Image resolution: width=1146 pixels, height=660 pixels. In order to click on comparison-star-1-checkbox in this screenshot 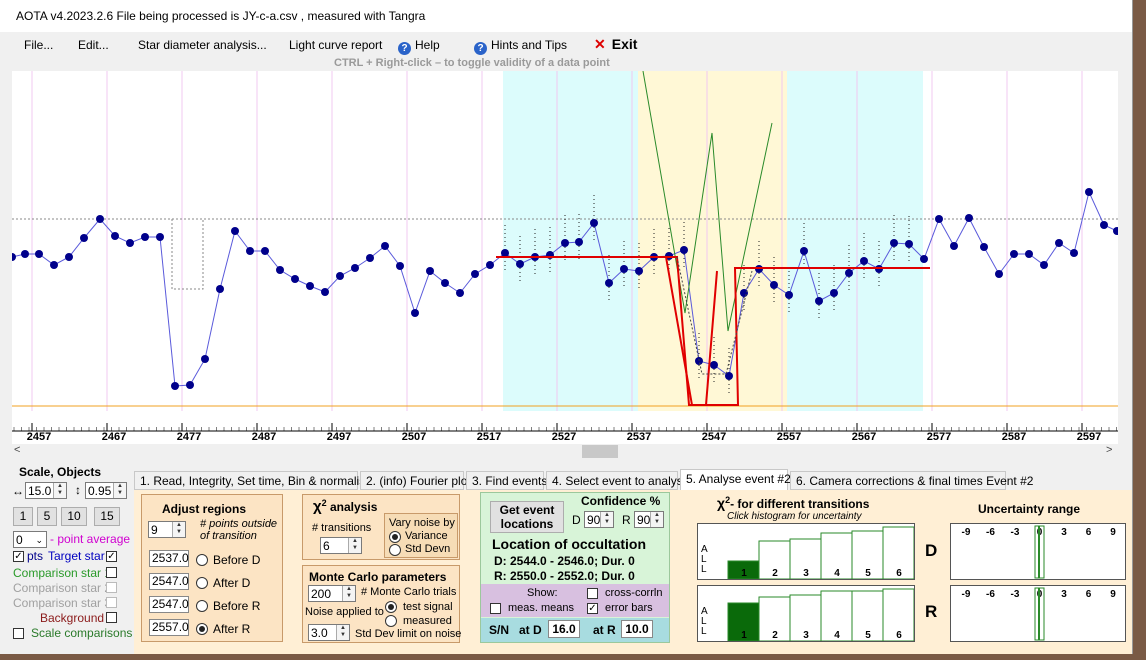, I will do `click(111, 572)`.